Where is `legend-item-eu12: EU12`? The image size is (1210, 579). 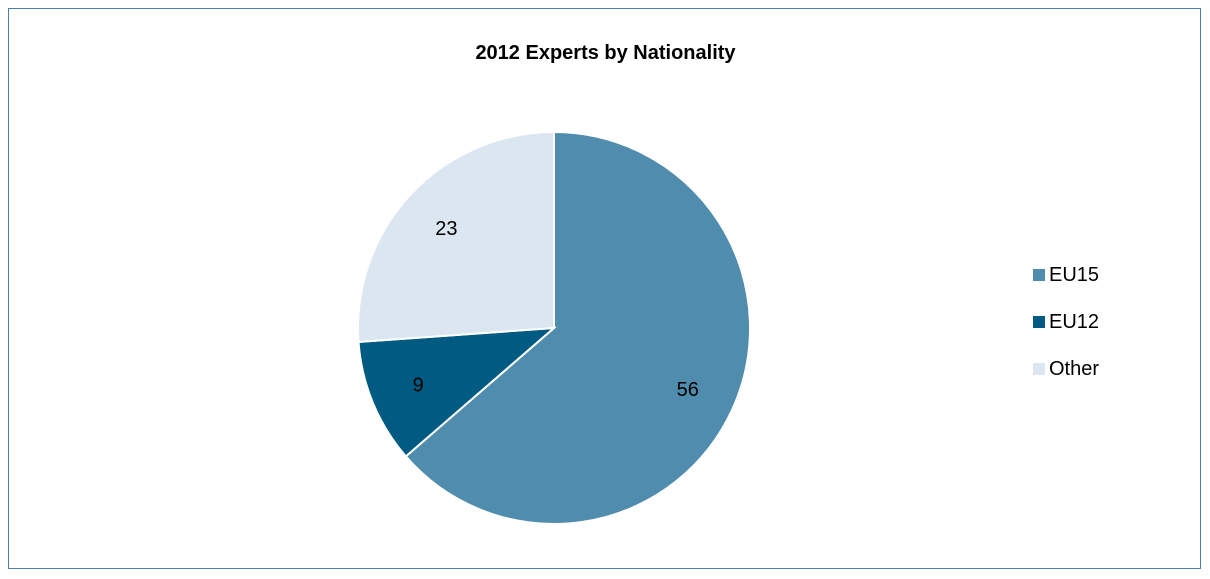 legend-item-eu12: EU12 is located at coordinates (1066, 322).